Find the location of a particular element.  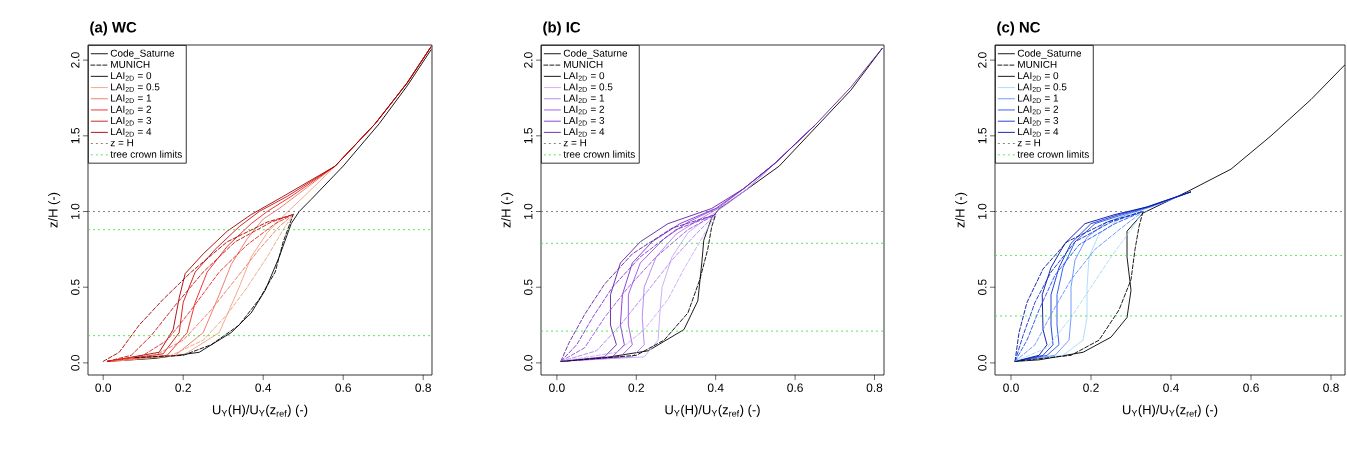

chart-title: (c) NC is located at coordinates (1019, 28).